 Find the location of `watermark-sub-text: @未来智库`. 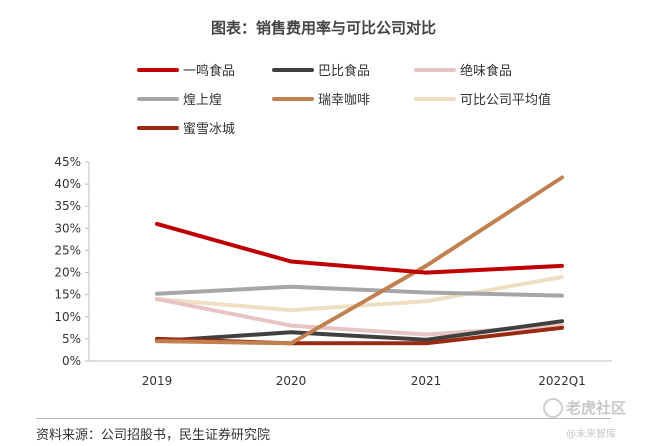

watermark-sub-text: @未来智库 is located at coordinates (591, 434).